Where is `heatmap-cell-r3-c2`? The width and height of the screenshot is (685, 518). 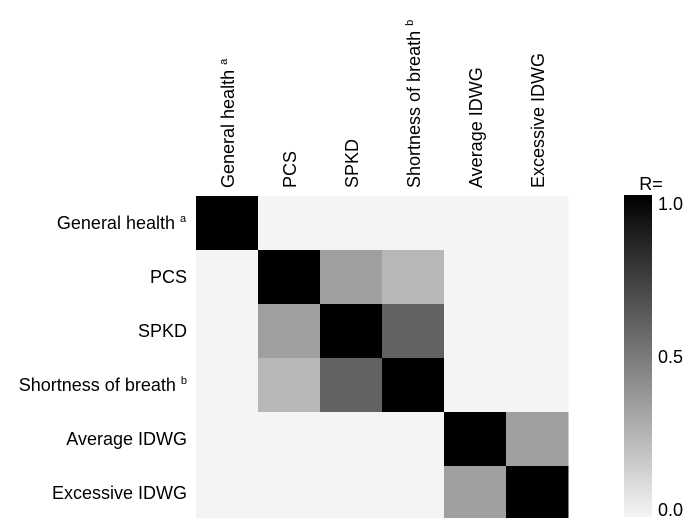
heatmap-cell-r3-c2 is located at coordinates (351, 385).